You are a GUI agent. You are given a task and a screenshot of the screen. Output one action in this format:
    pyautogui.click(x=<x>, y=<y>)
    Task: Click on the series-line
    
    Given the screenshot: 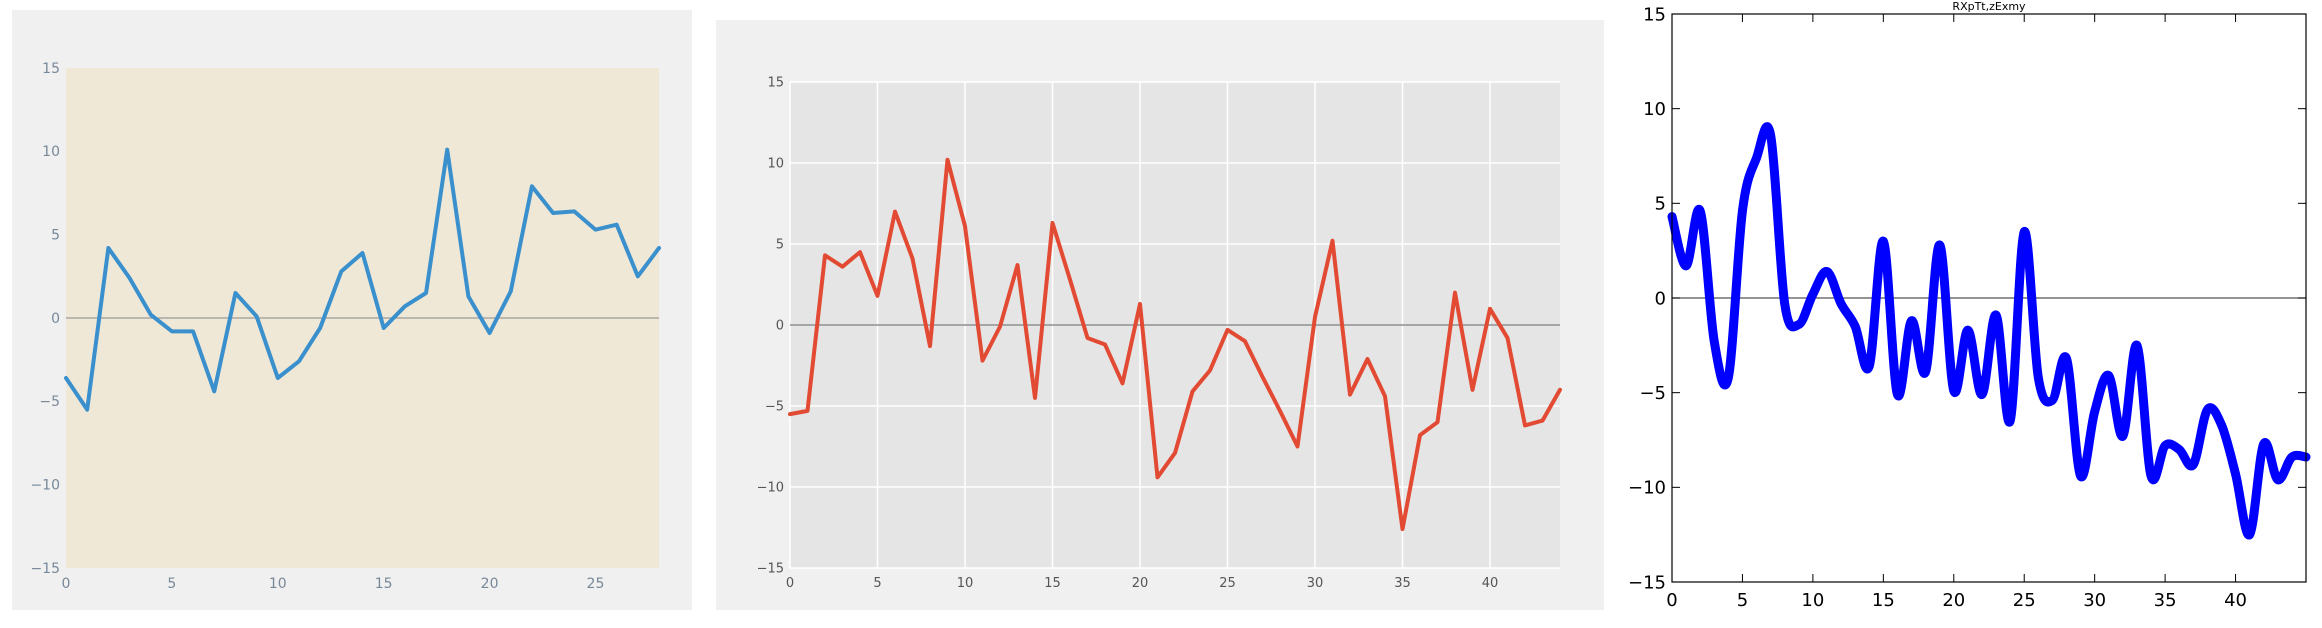 What is the action you would take?
    pyautogui.click(x=362, y=279)
    